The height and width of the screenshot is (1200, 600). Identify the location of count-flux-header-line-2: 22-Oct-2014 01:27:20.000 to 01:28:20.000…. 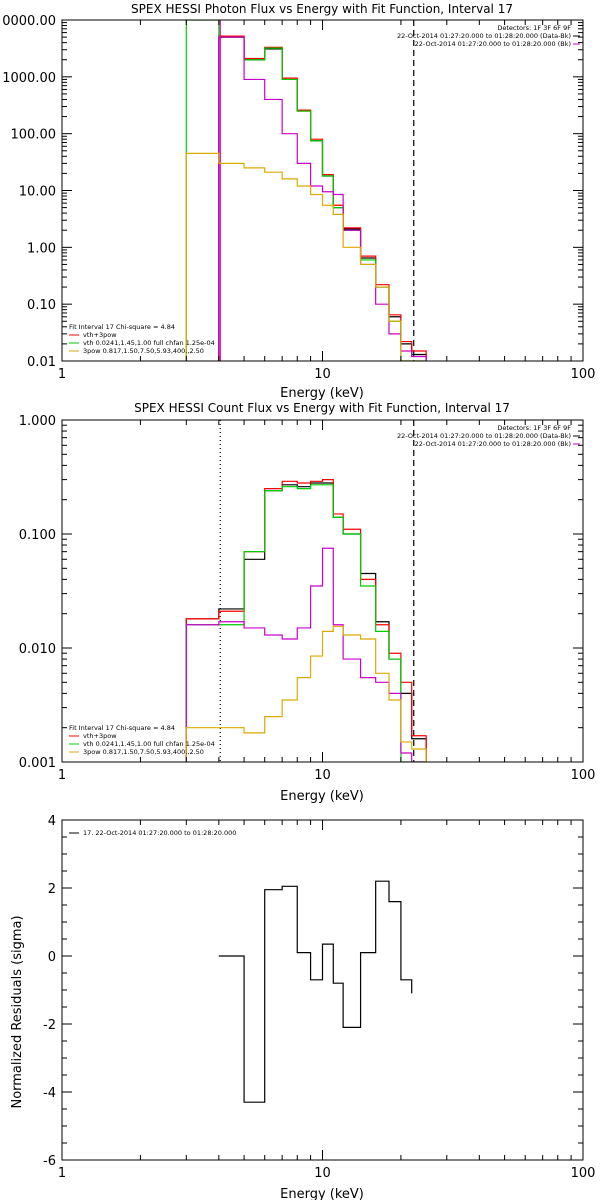
(484, 436).